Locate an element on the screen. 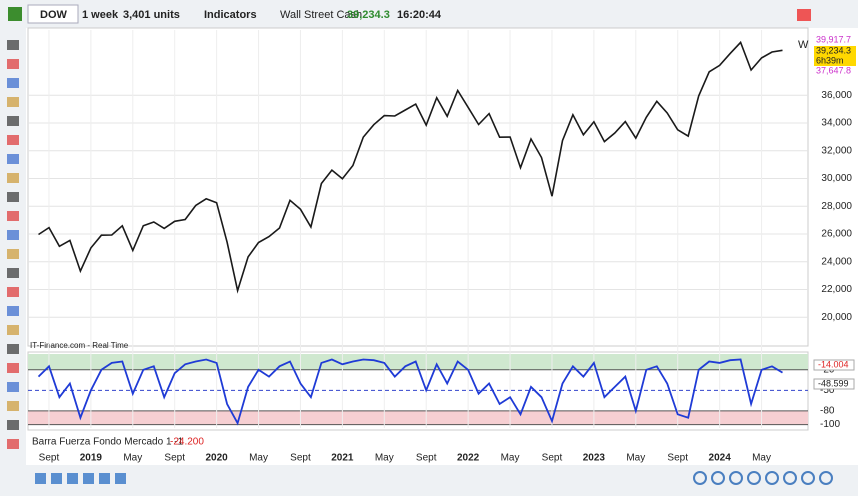  x-tick-label: 2020 is located at coordinates (217, 458).